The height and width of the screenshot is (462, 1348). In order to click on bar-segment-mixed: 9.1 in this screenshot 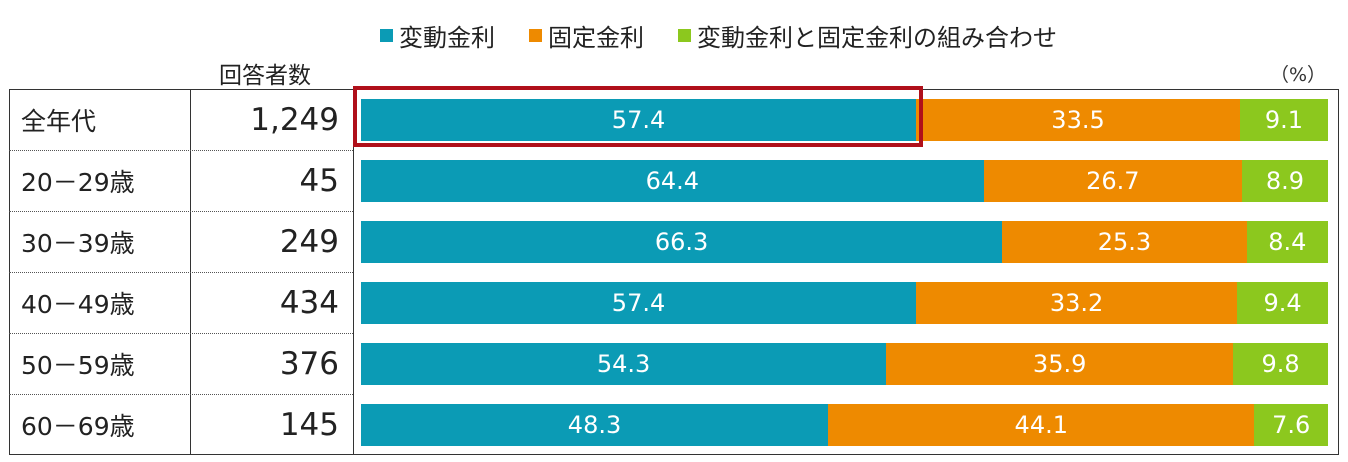, I will do `click(1283, 119)`.